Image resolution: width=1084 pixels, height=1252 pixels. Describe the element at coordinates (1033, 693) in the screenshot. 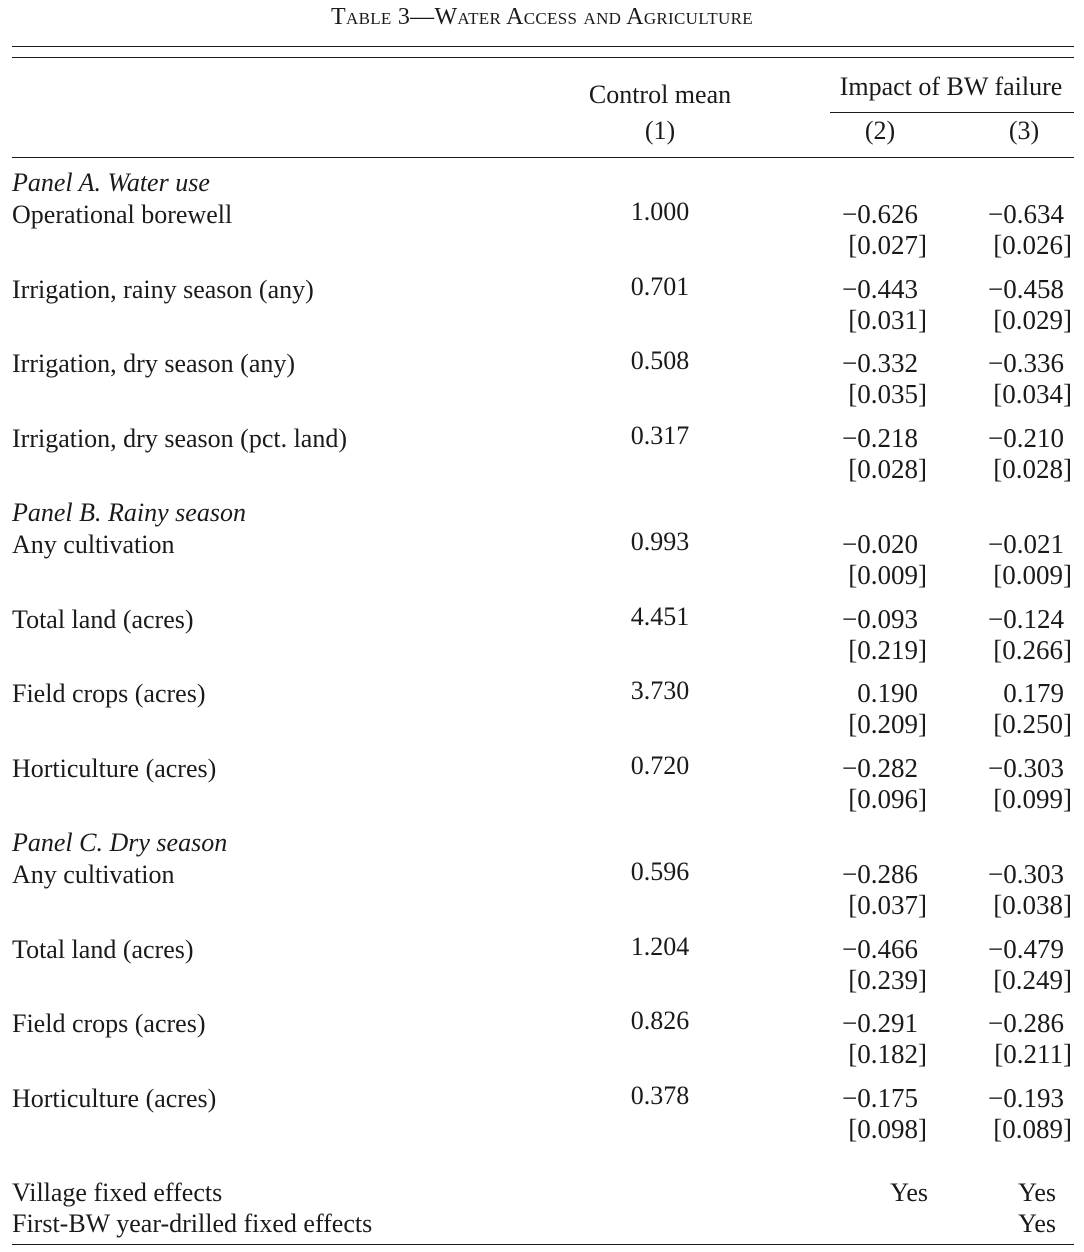

I see `col3-estimate: 0.179` at that location.